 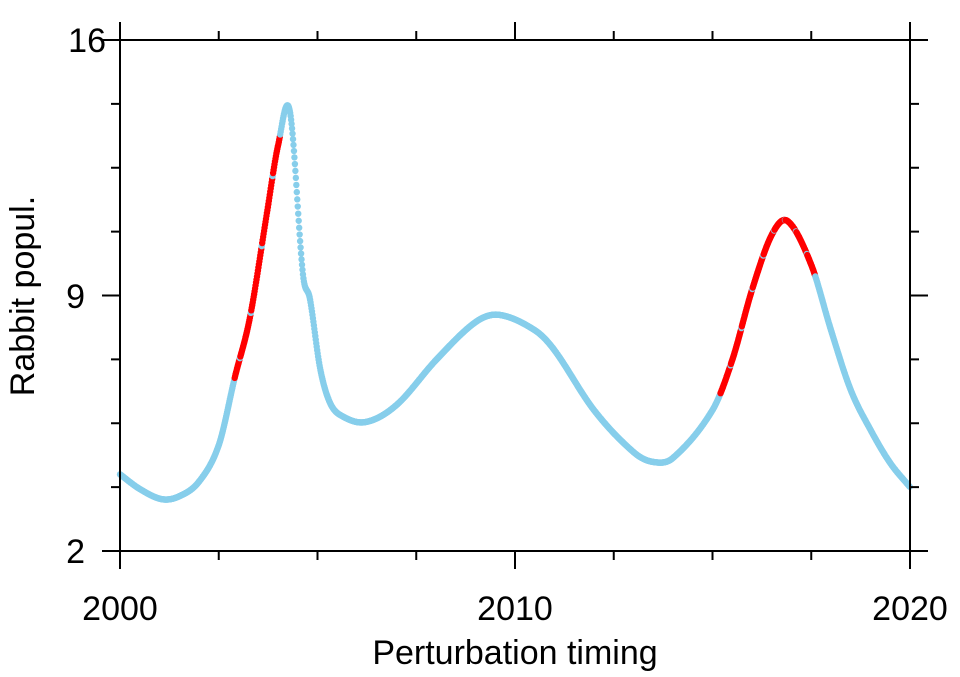 I want to click on y-tick-label: 16, so click(x=87, y=41).